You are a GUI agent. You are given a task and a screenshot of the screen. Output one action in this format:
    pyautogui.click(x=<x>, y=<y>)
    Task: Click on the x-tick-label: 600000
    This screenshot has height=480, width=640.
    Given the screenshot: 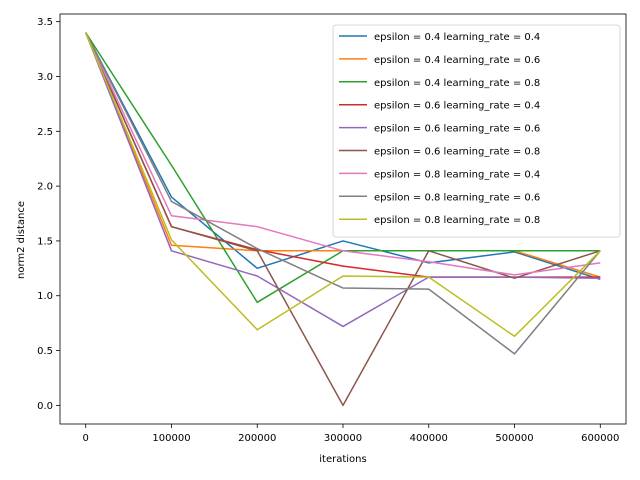 What is the action you would take?
    pyautogui.click(x=600, y=438)
    